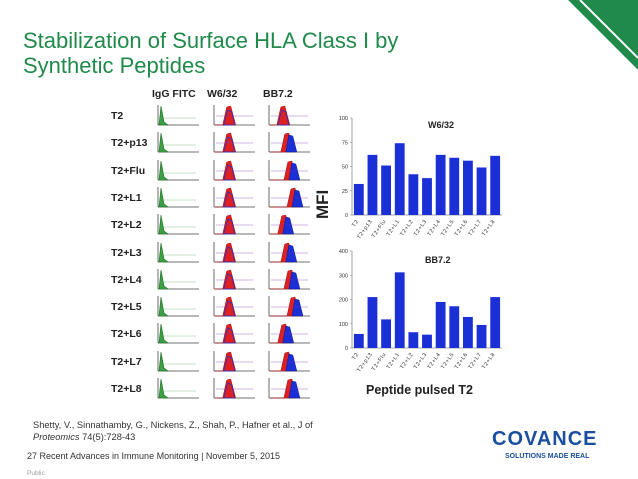  I want to click on covance-logo: COVANCE SOLUTIONS MADE REAL, so click(552, 446).